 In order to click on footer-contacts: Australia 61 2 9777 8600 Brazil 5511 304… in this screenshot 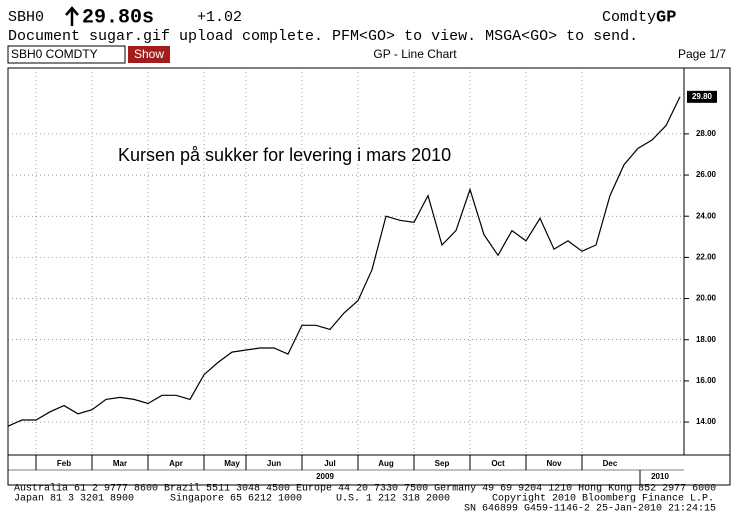, I will do `click(365, 489)`.